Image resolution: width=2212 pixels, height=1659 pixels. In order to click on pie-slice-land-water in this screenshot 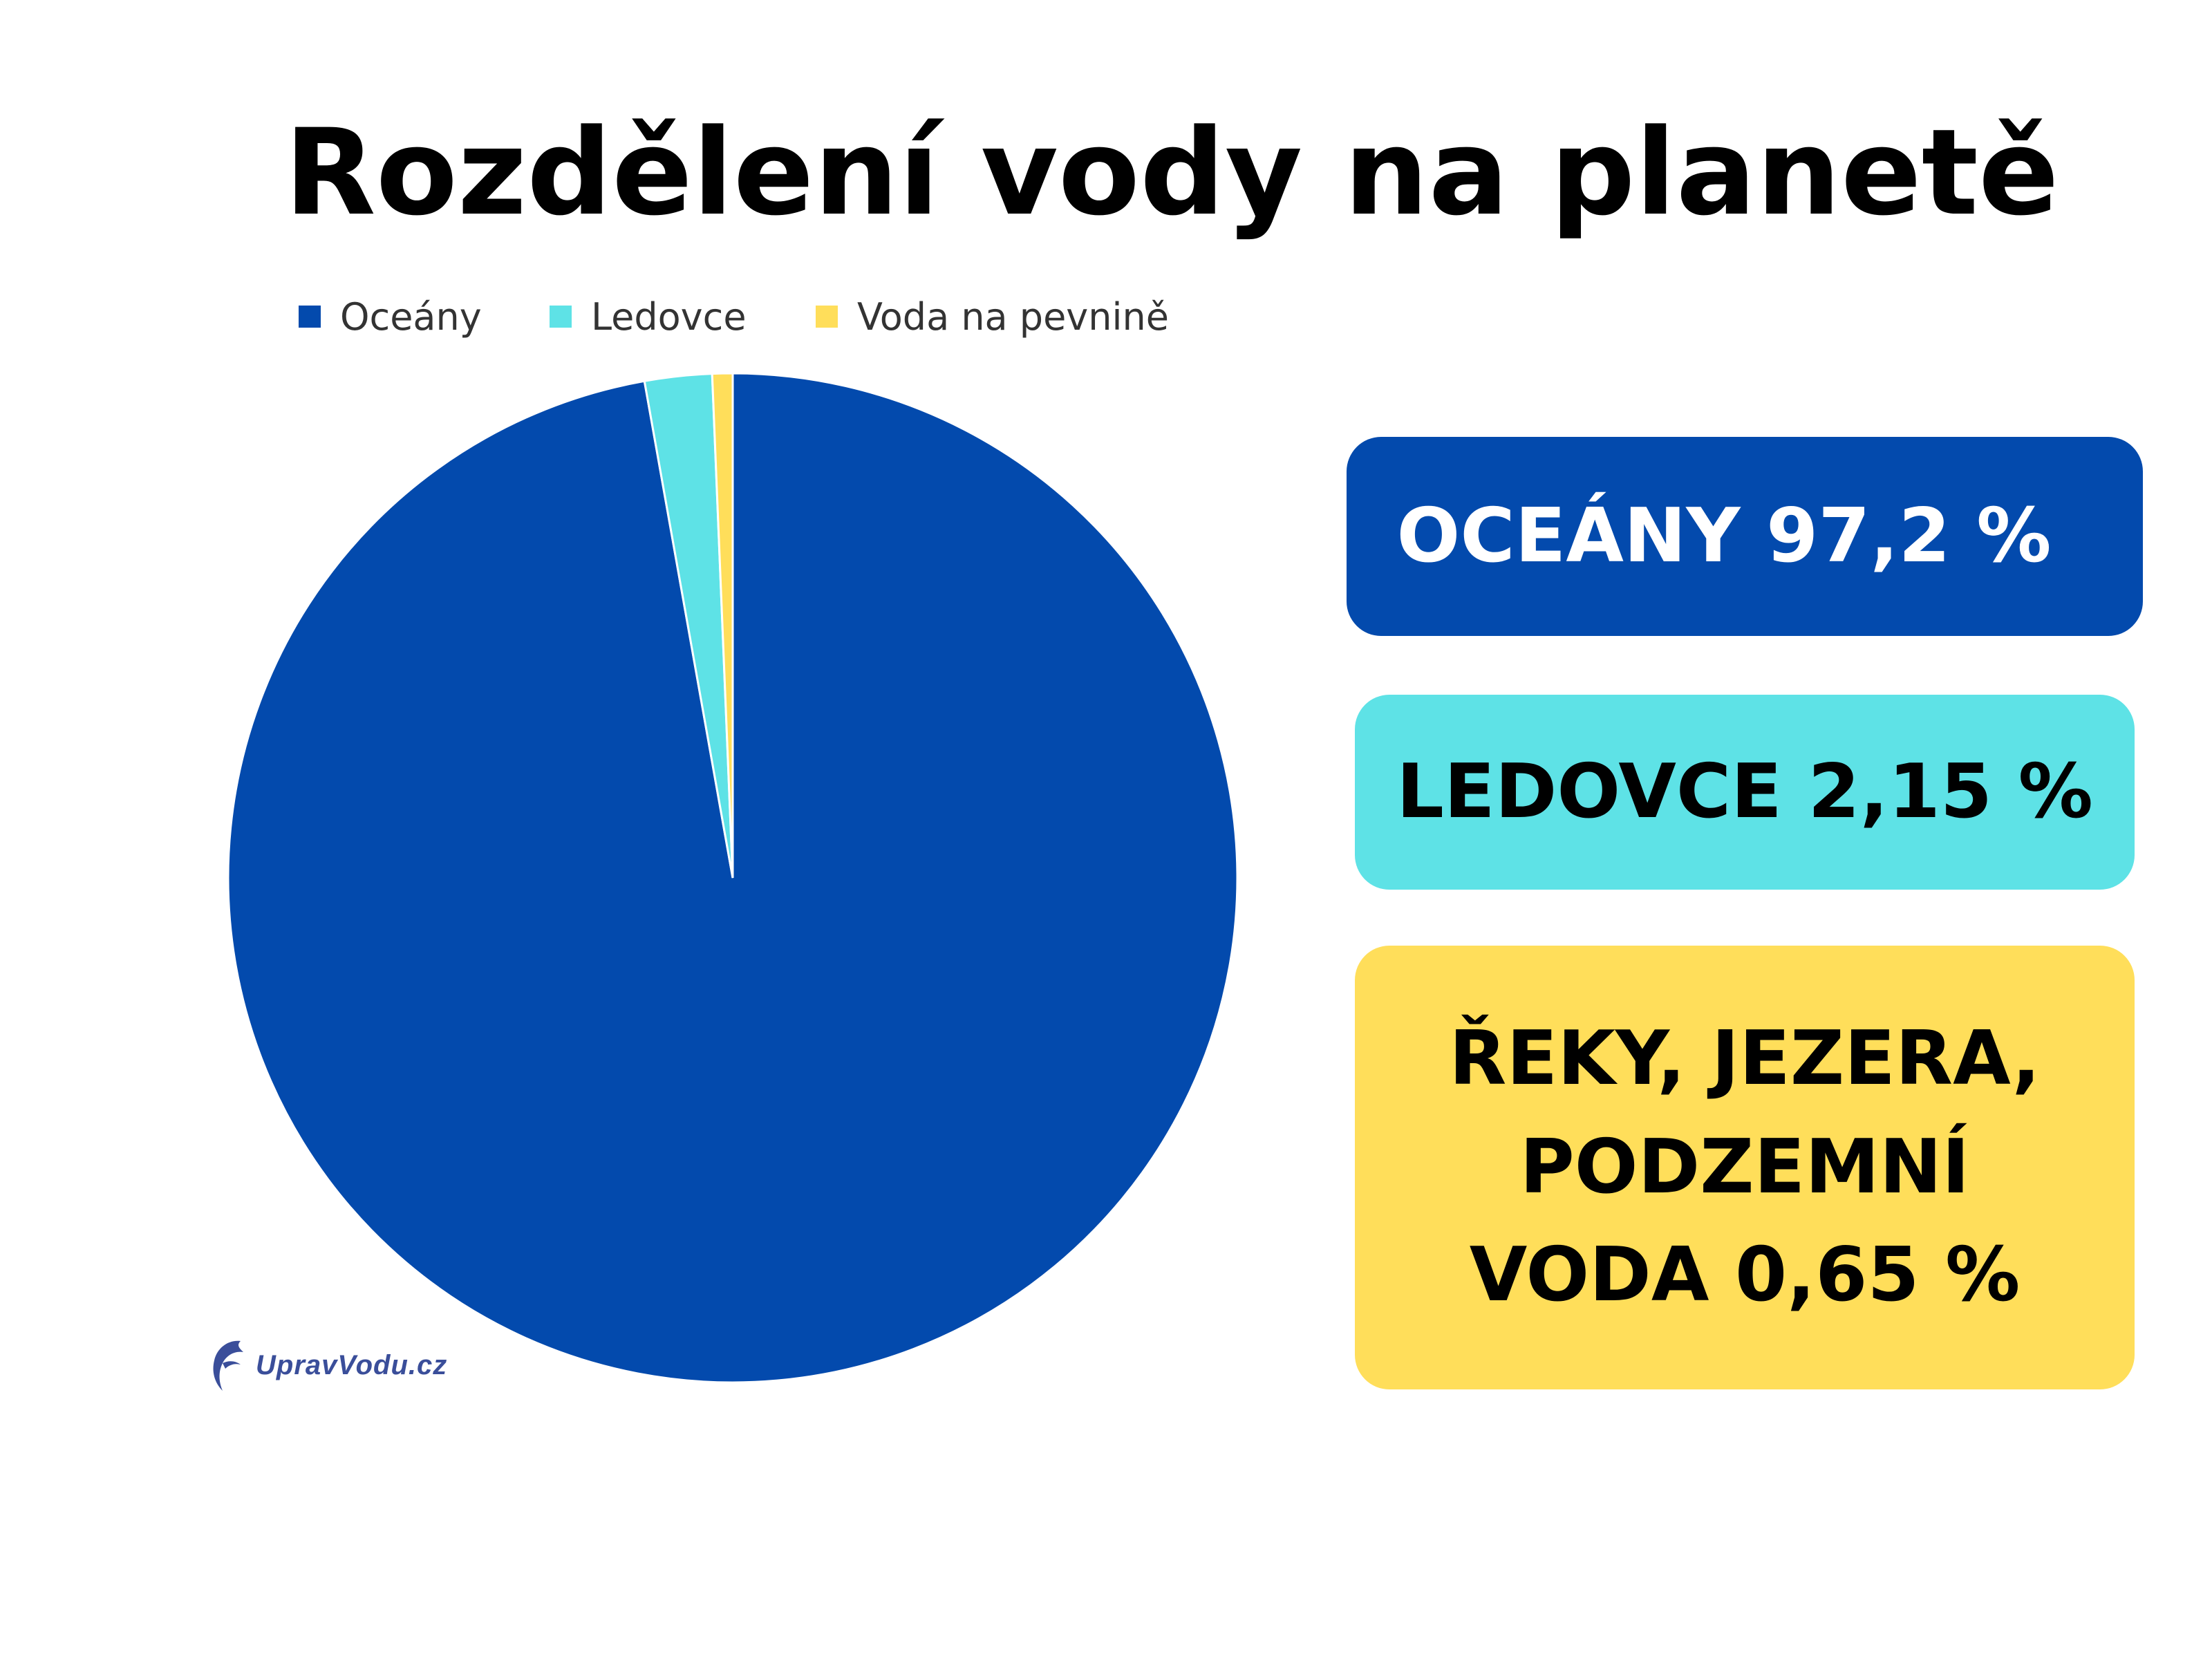, I will do `click(723, 626)`.